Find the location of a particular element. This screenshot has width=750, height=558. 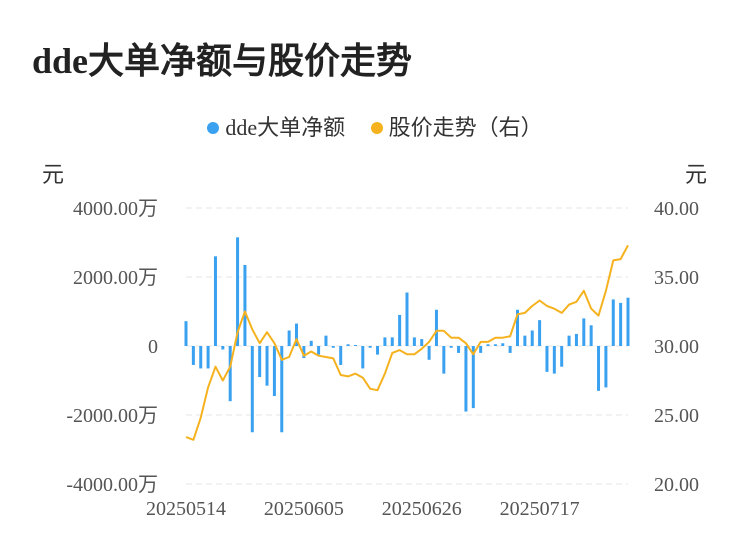

legend-label-dde: dde大单净额 is located at coordinates (285, 127).